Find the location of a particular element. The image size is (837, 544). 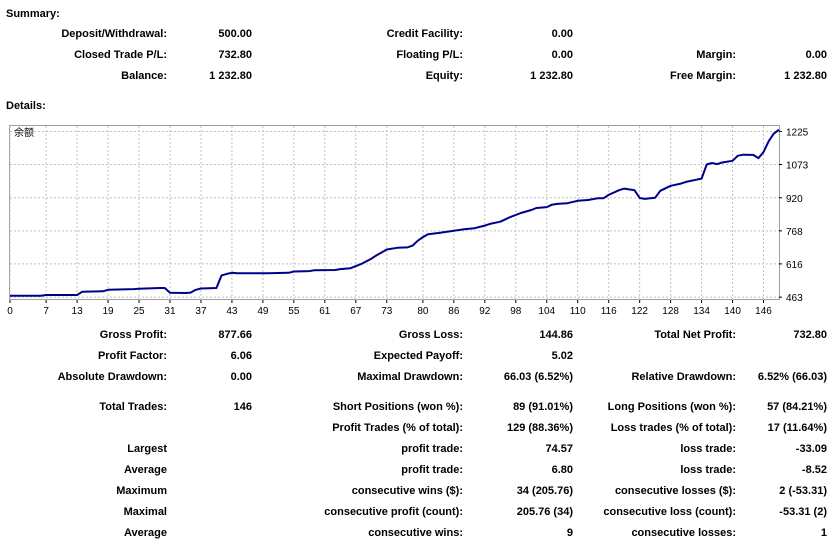

x-tick-label: 37 is located at coordinates (201, 311).